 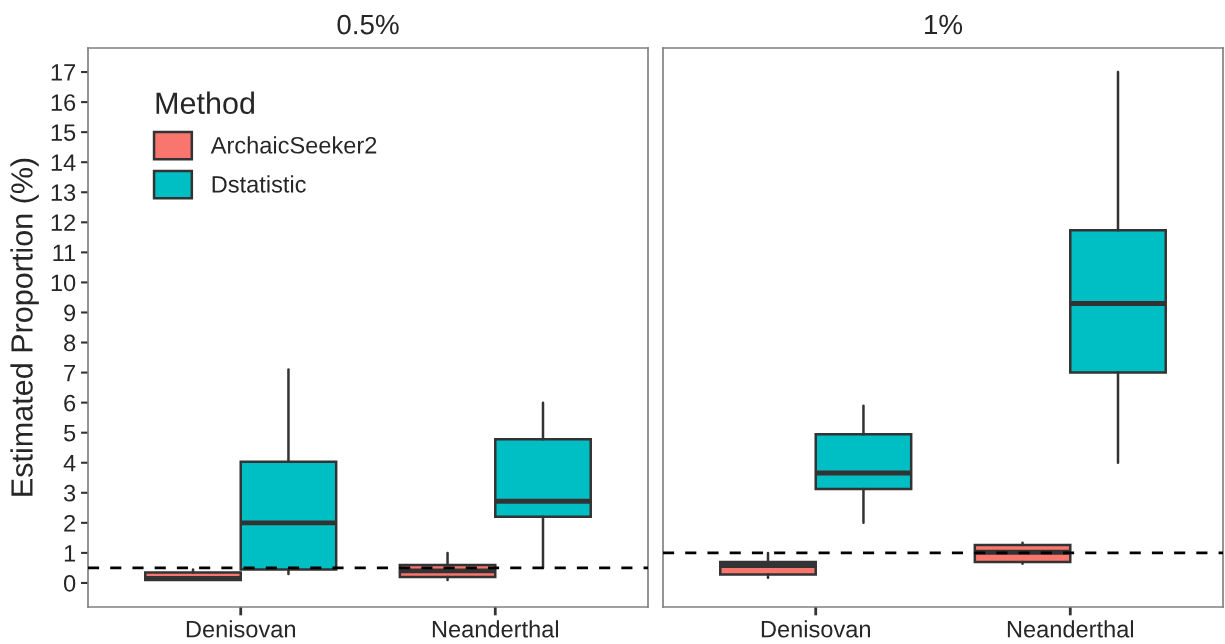 What do you see at coordinates (70, 313) in the screenshot?
I see `y-tick-label: 9` at bounding box center [70, 313].